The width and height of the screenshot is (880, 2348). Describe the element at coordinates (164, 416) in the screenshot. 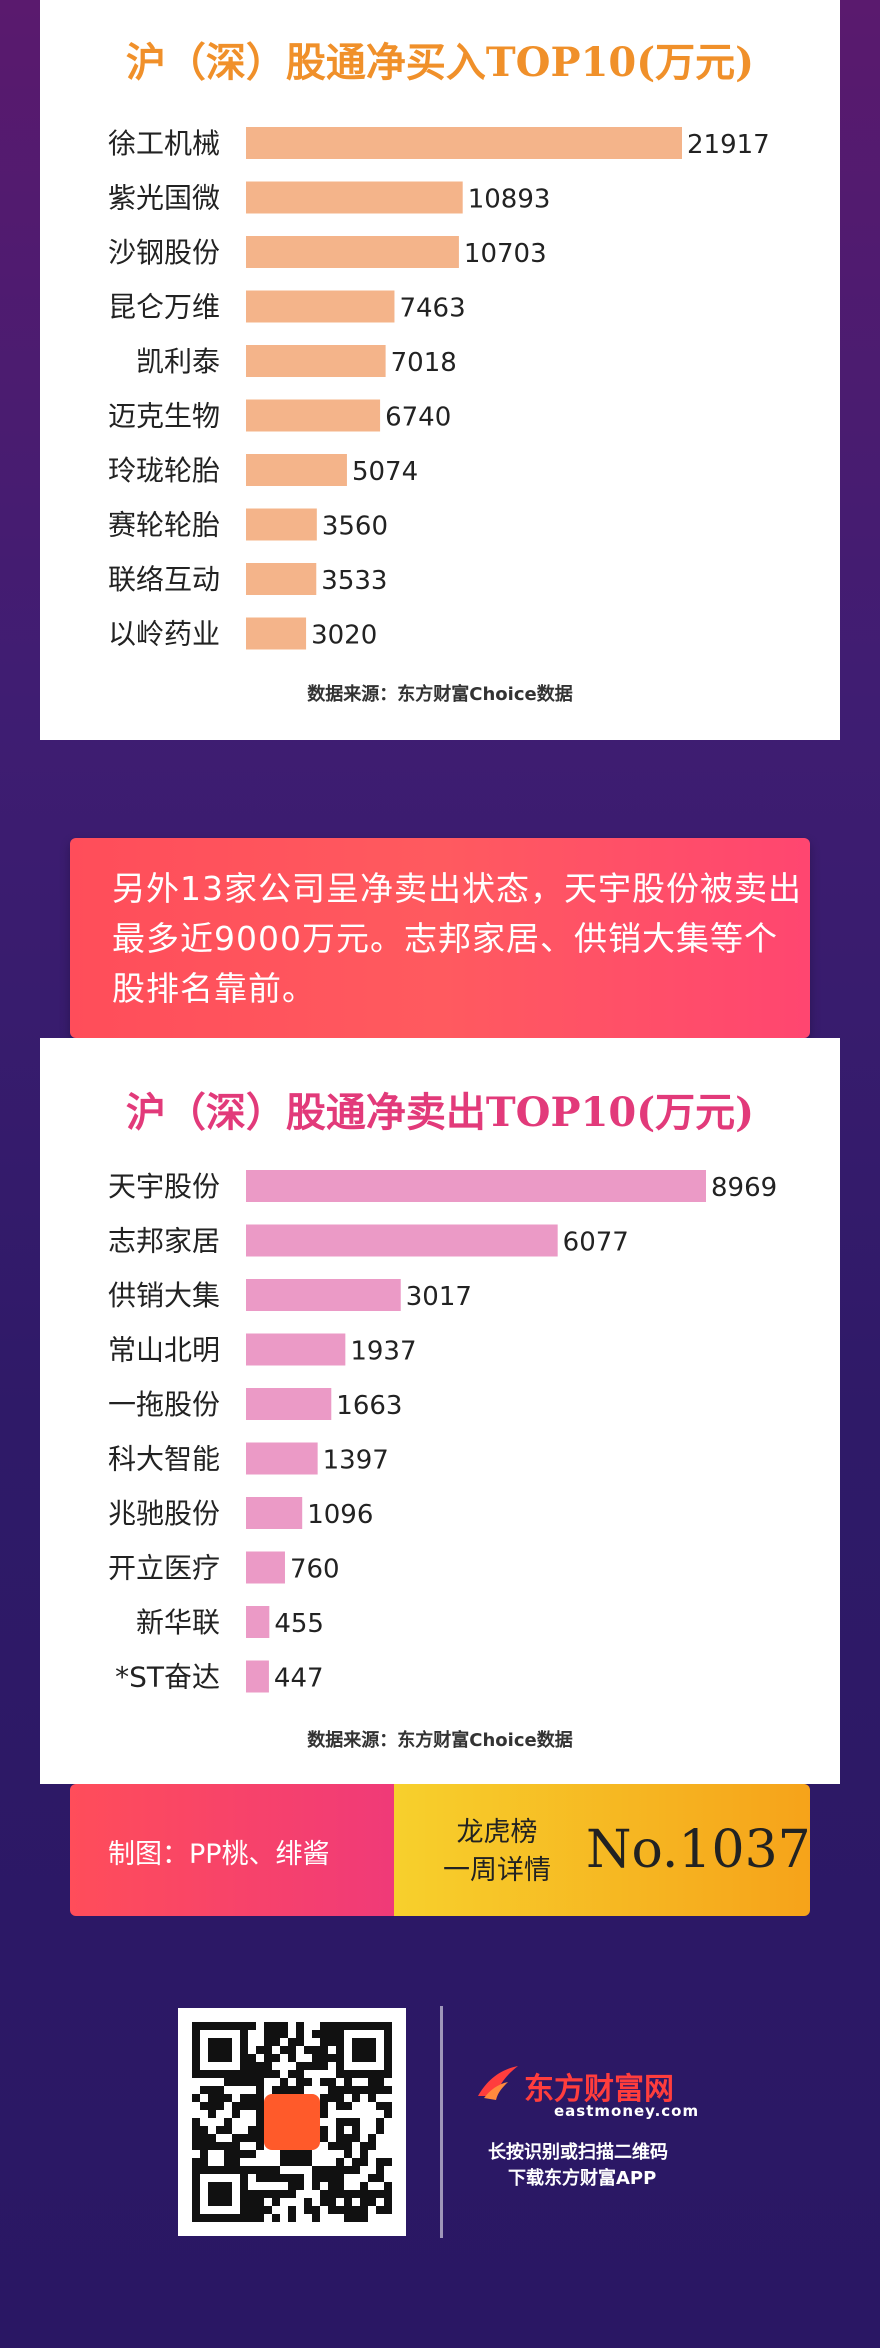

I see `buy-category-label: 迈克生物` at that location.